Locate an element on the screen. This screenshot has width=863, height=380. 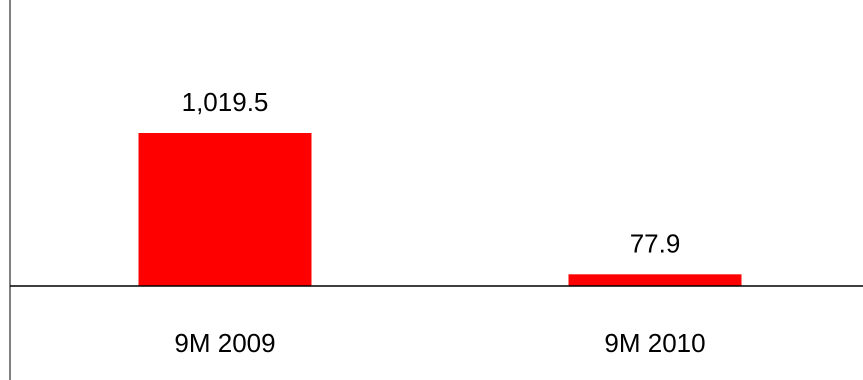
x-tick-label-2: 9M 2010 is located at coordinates (654, 343).